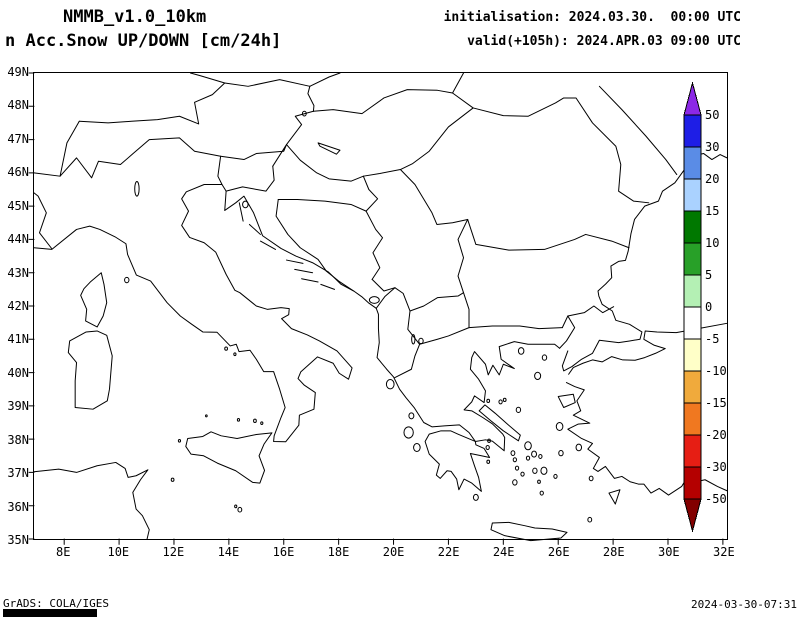 This screenshot has height=618, width=800. Describe the element at coordinates (128, 161) in the screenshot. I see `border-alps` at that location.